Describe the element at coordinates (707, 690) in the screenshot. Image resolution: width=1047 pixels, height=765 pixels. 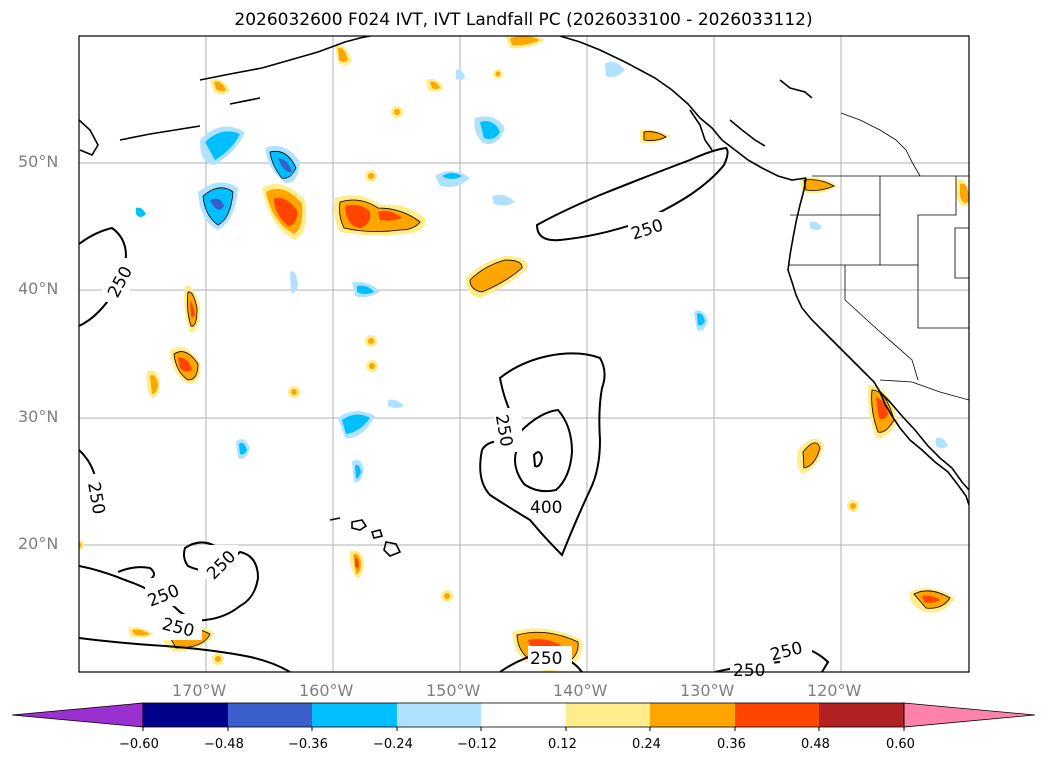
I see `lon-label: 130°W` at that location.